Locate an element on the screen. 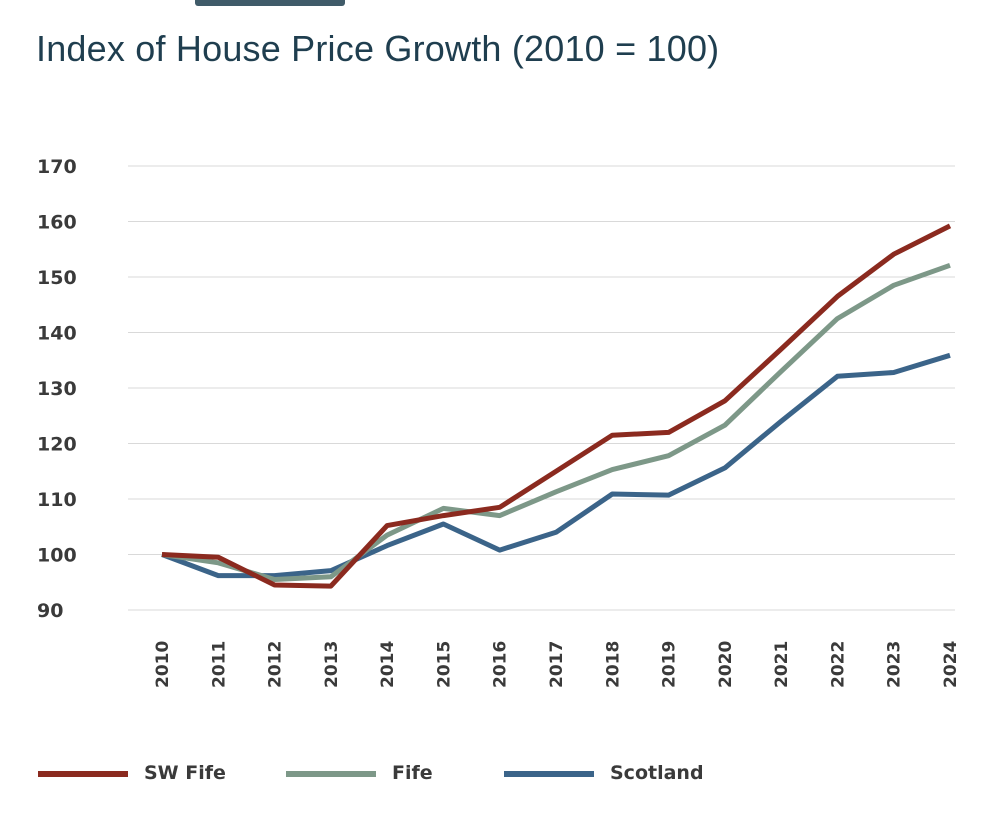  x-tick-label: 2011 is located at coordinates (219, 664).